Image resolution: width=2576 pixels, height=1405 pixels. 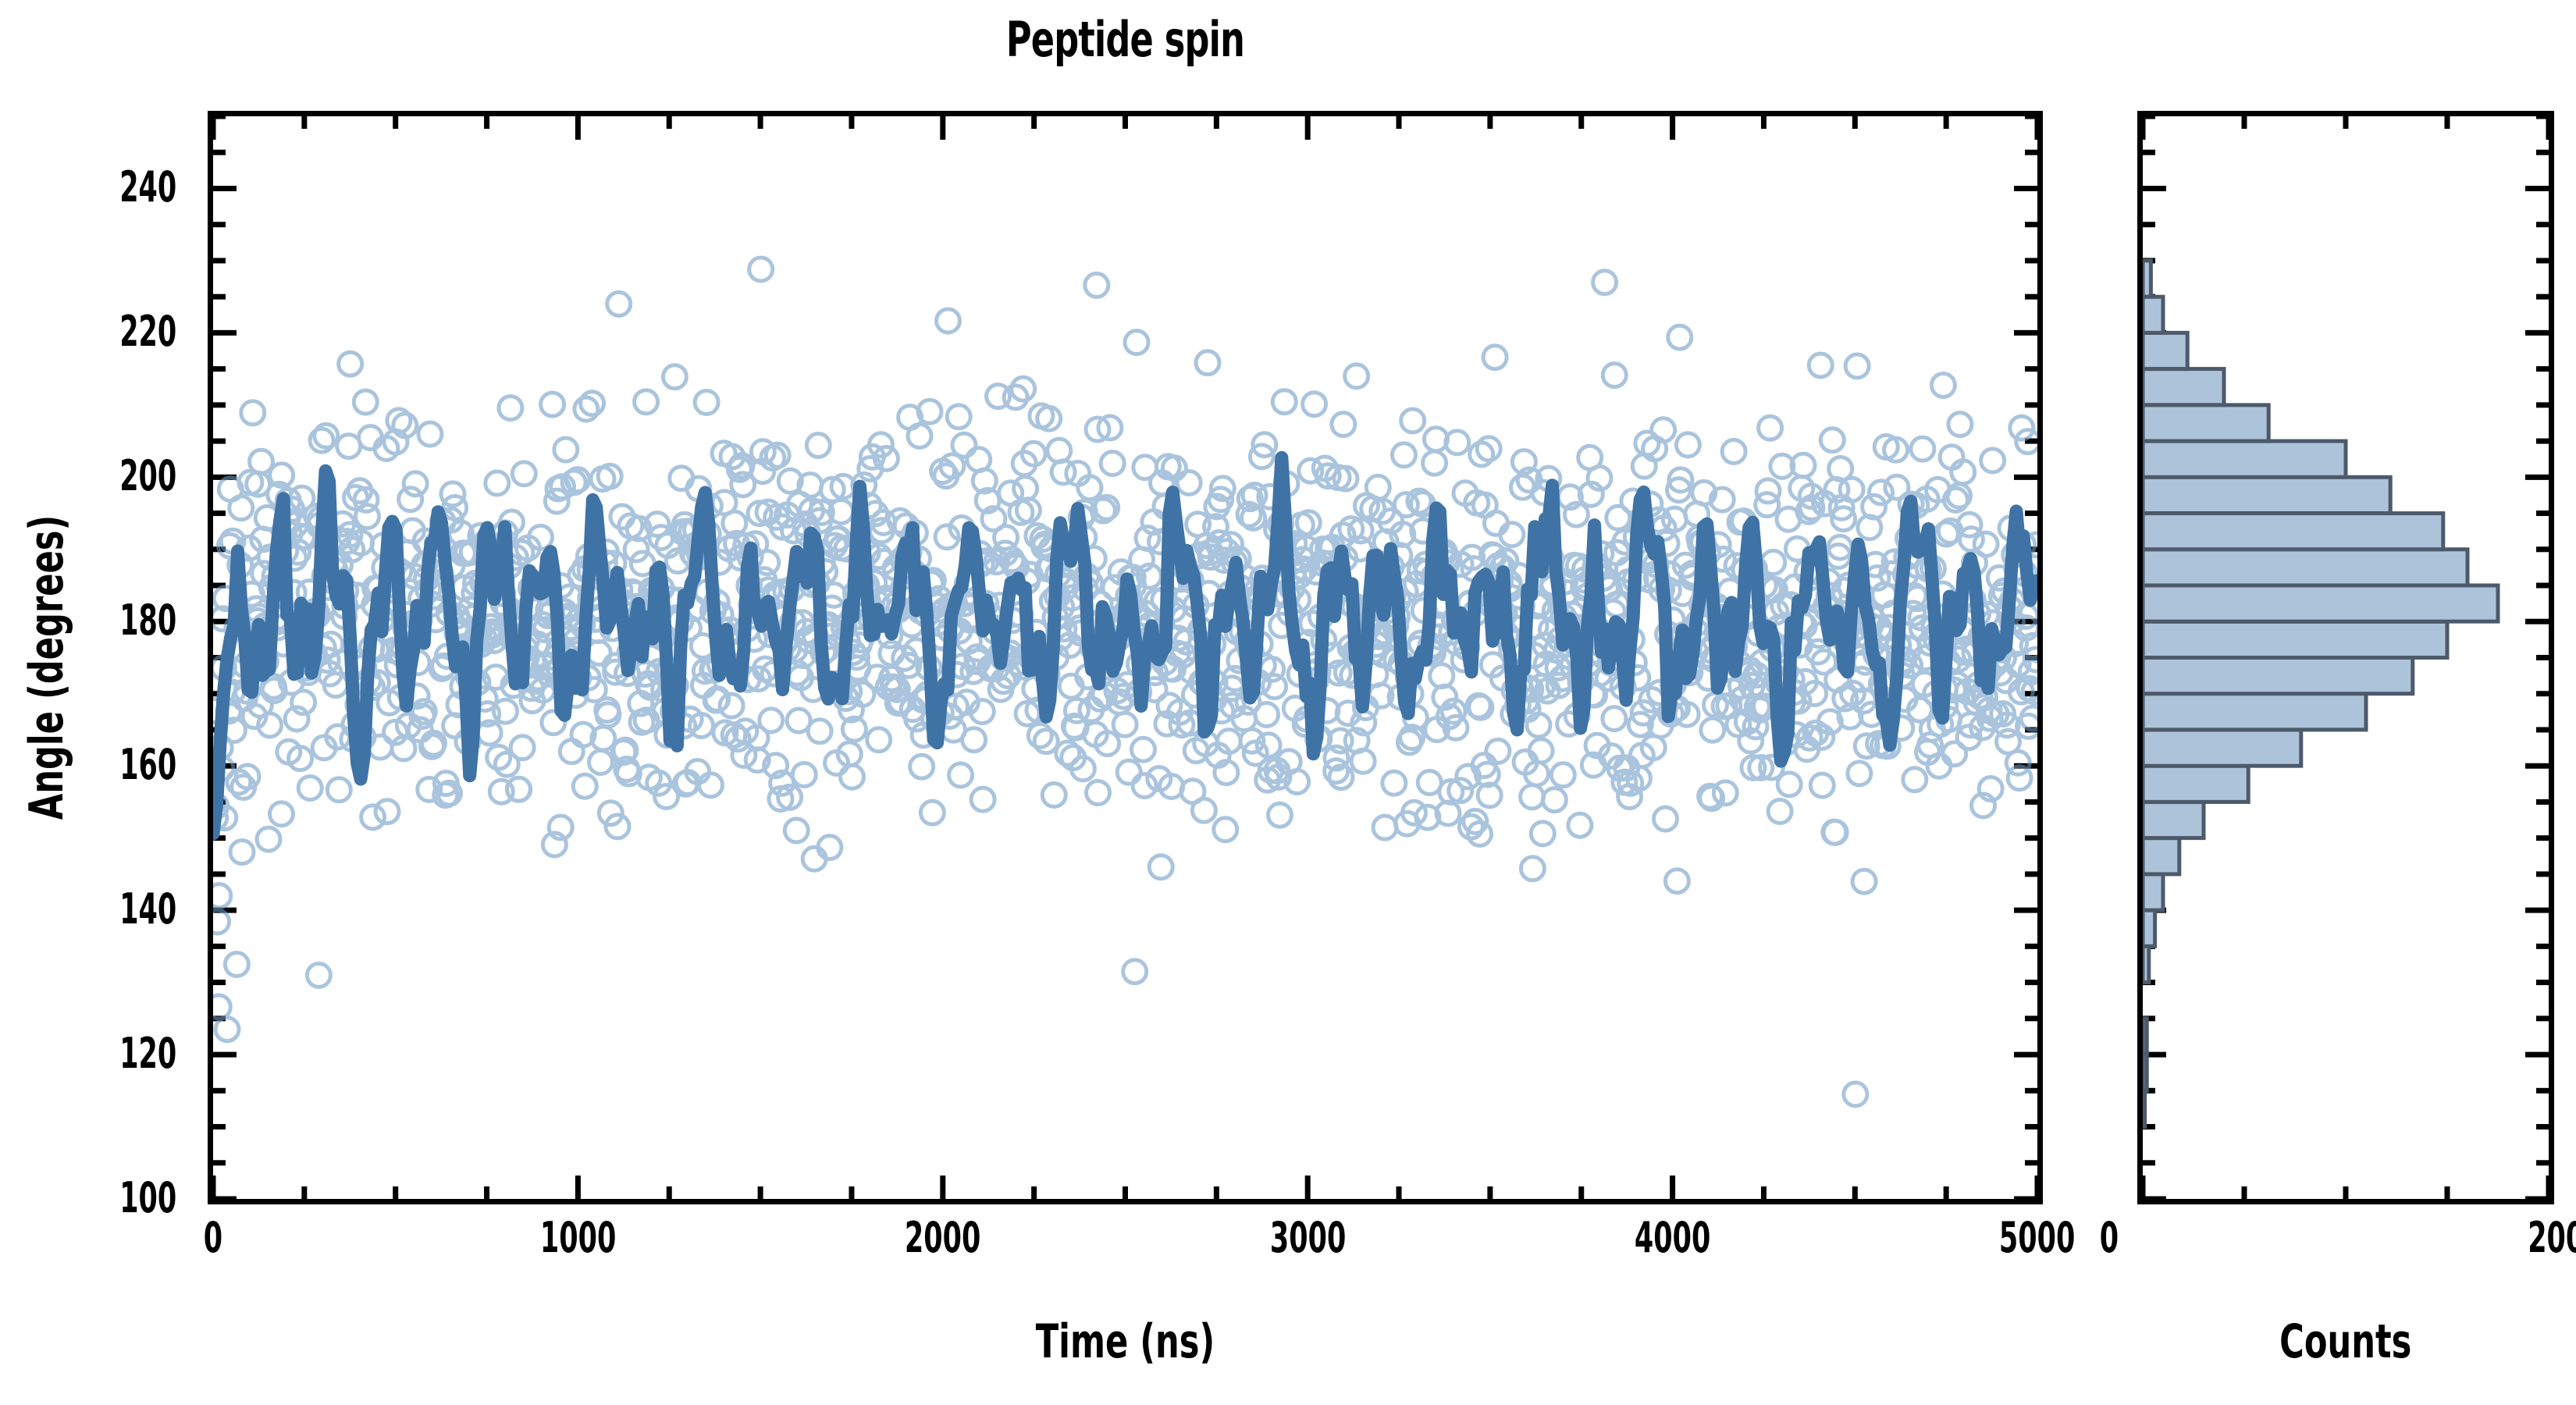 What do you see at coordinates (147, 621) in the screenshot?
I see `y-tick-label: 180` at bounding box center [147, 621].